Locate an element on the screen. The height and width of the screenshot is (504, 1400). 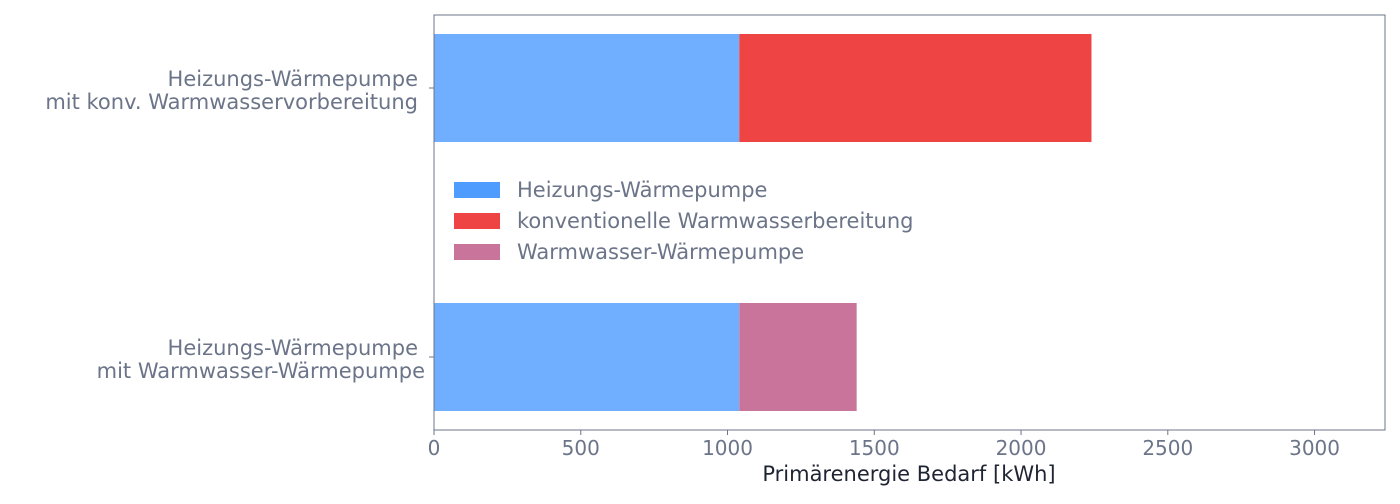
x-tick-label: 2000 is located at coordinates (1021, 448).